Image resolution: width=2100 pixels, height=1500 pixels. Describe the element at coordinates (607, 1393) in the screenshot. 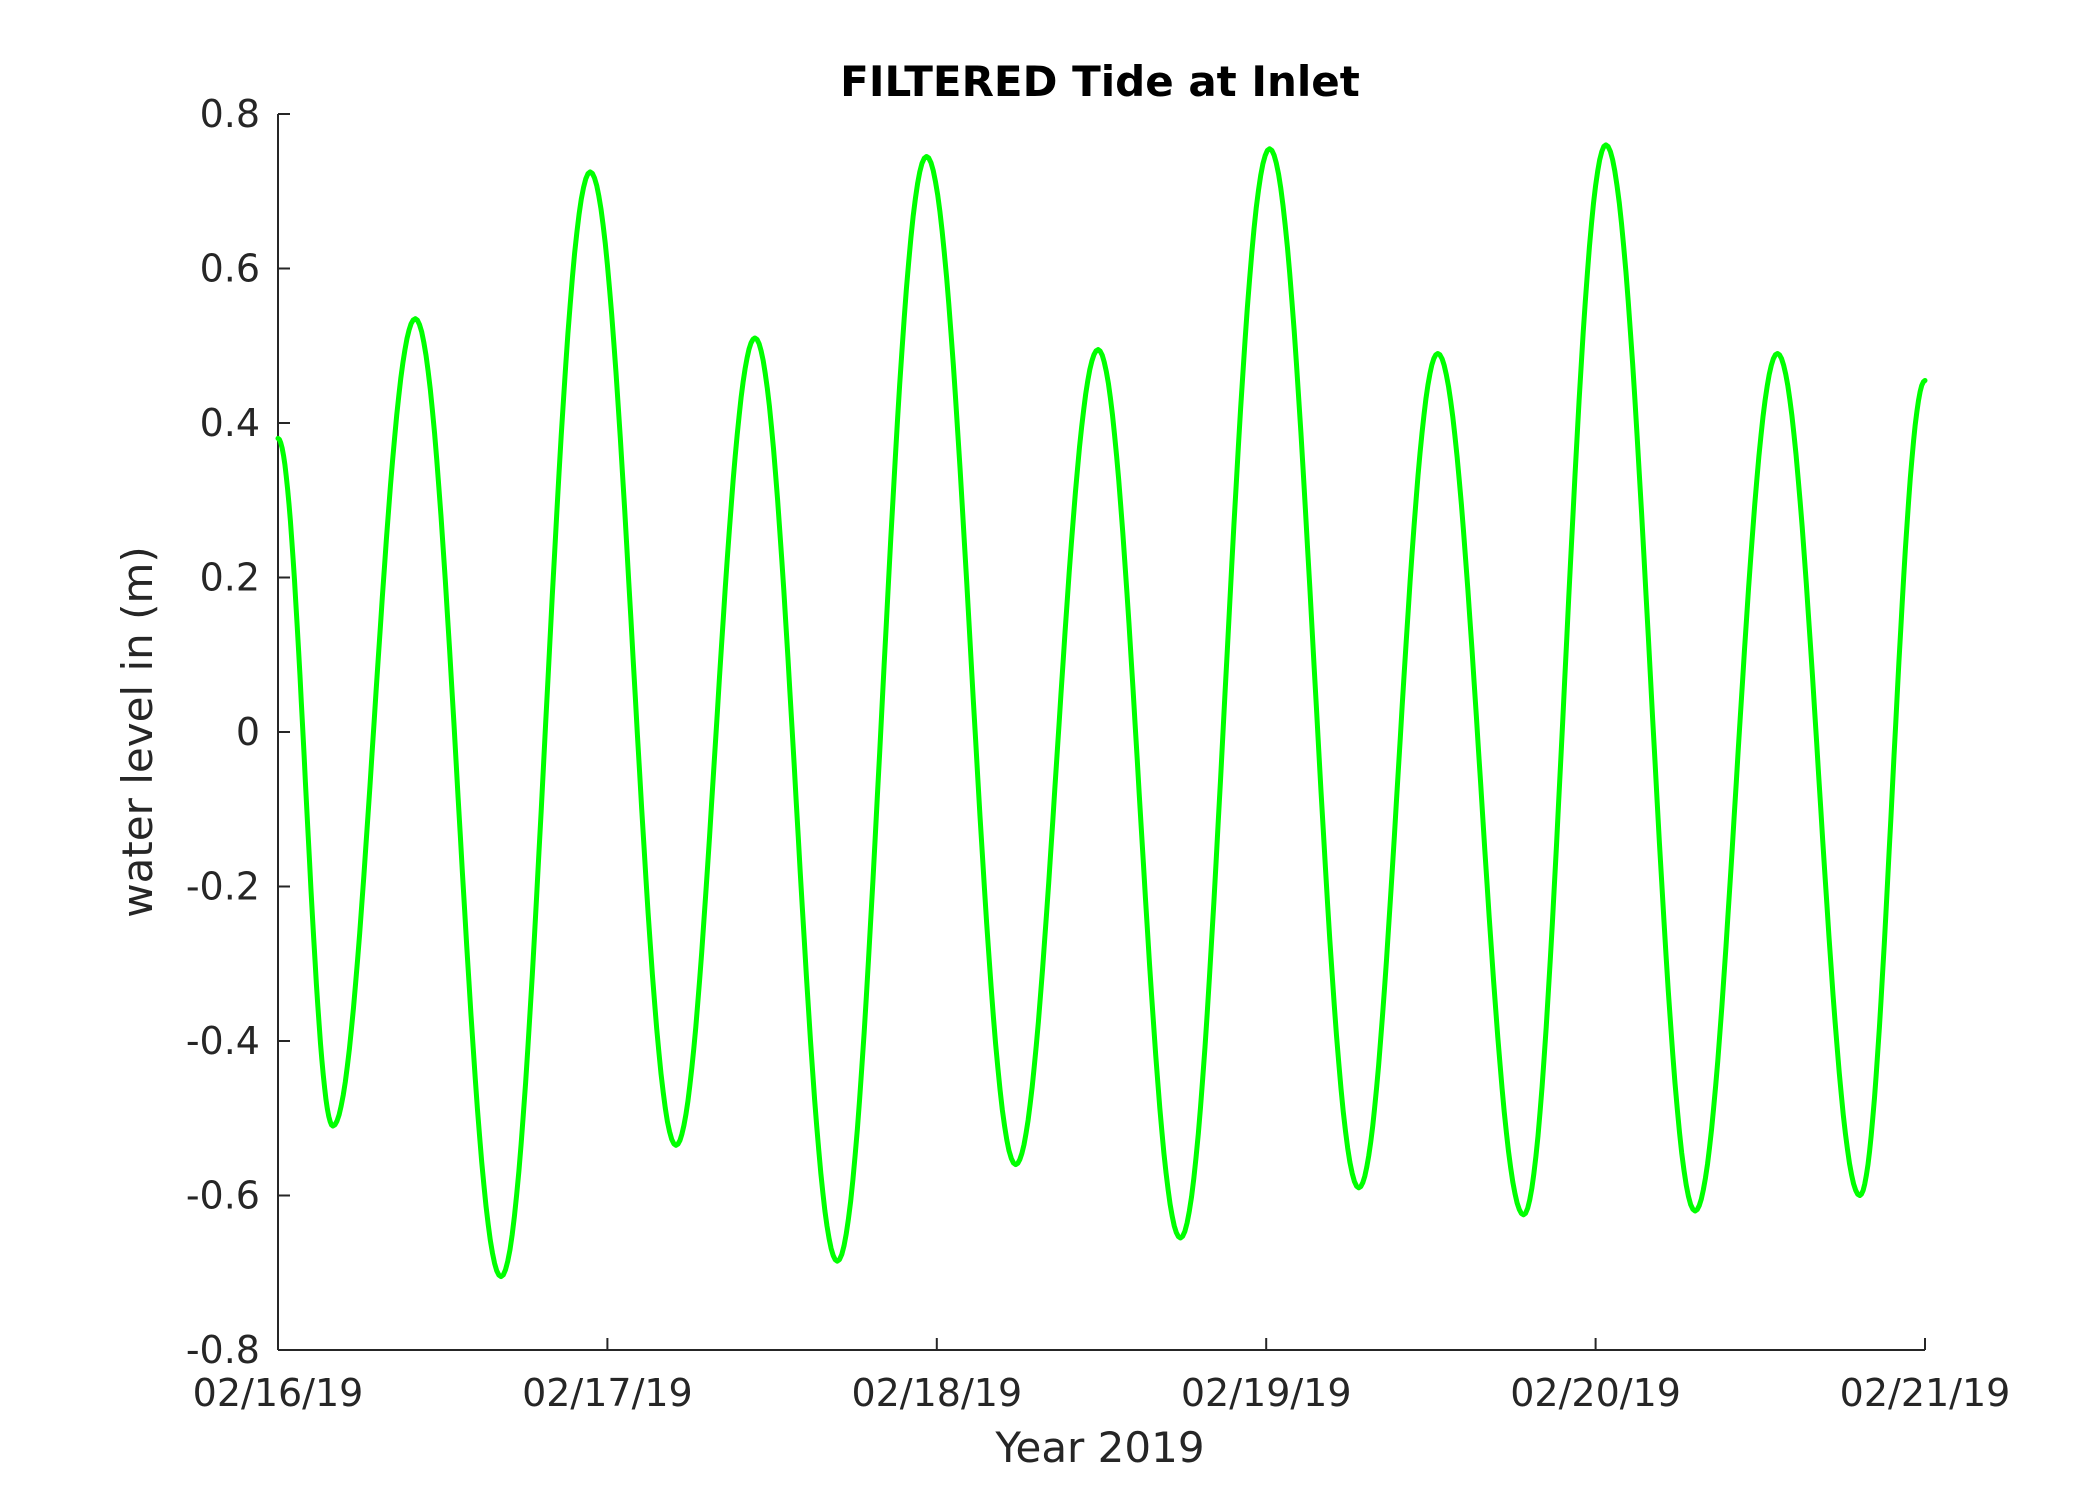

I see `x-tick-label: 02/17/19` at that location.